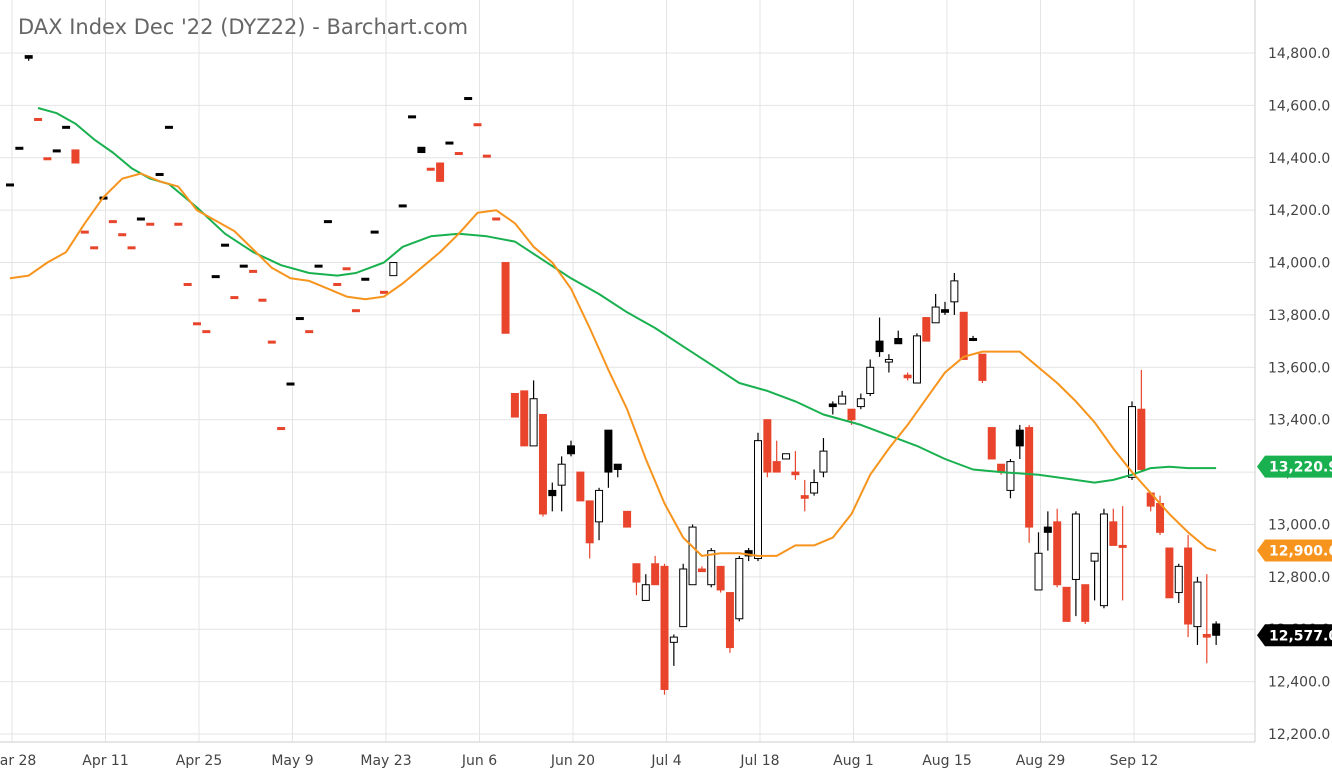 The image size is (1332, 774). What do you see at coordinates (947, 761) in the screenshot?
I see `x-tick-label: Aug 15` at bounding box center [947, 761].